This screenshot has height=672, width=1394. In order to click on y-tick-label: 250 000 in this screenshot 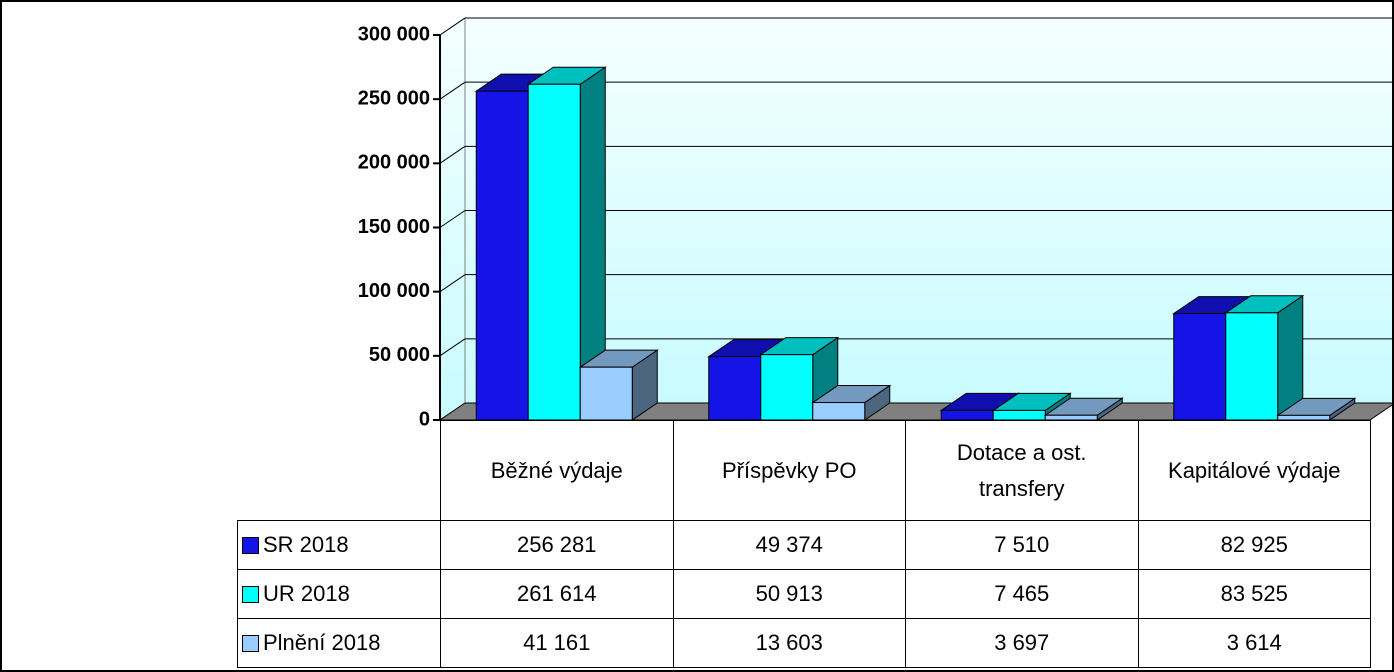, I will do `click(394, 98)`.